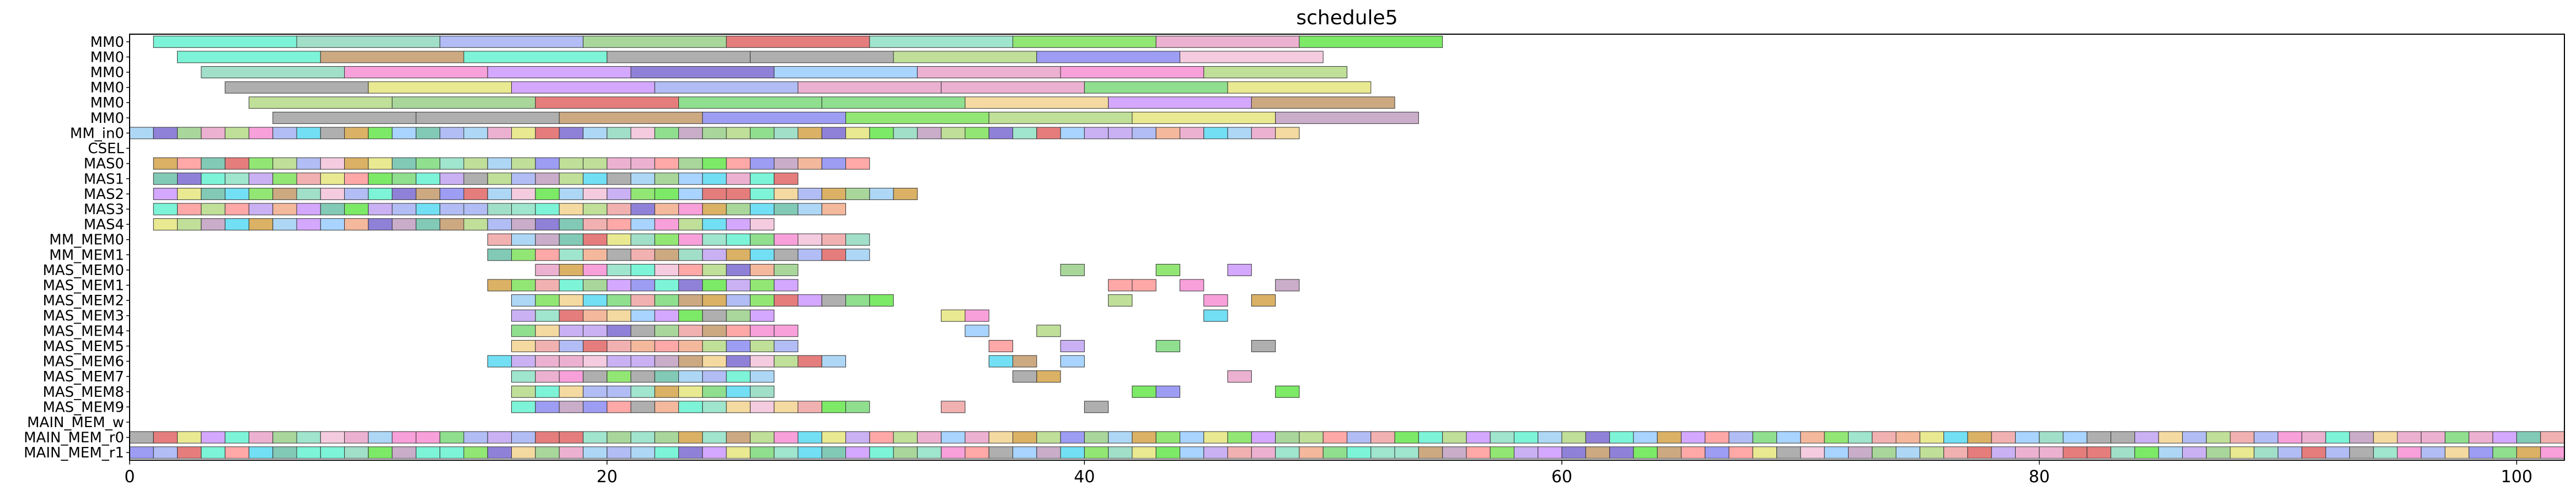 Image resolution: width=2576 pixels, height=496 pixels. Describe the element at coordinates (86, 240) in the screenshot. I see `row-label: MM_MEM0` at that location.